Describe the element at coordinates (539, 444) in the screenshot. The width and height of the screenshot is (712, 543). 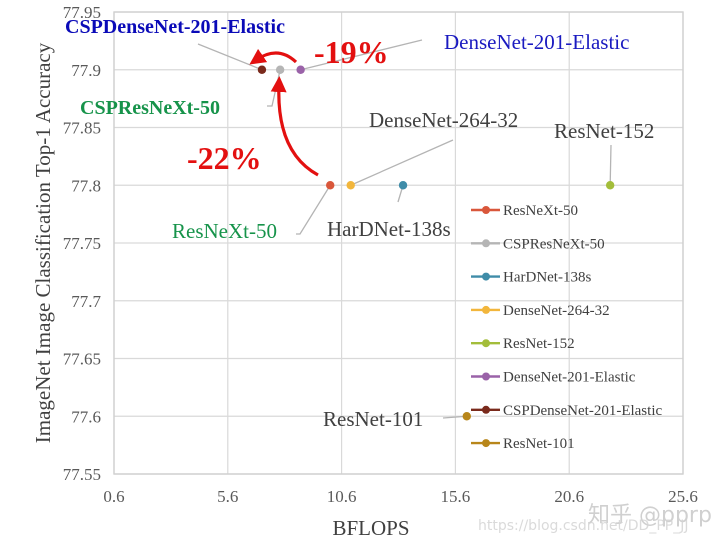
I see `legend-label: ResNet-101` at that location.